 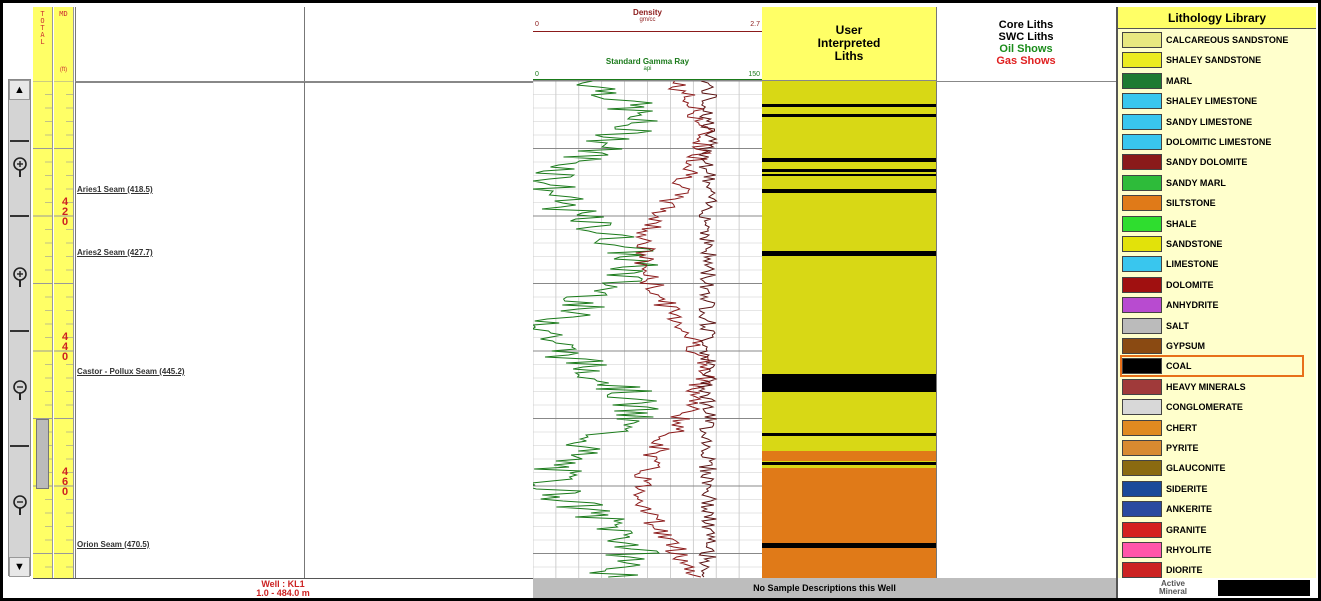 I want to click on library-item: GLAUCONITE, so click(x=1174, y=468).